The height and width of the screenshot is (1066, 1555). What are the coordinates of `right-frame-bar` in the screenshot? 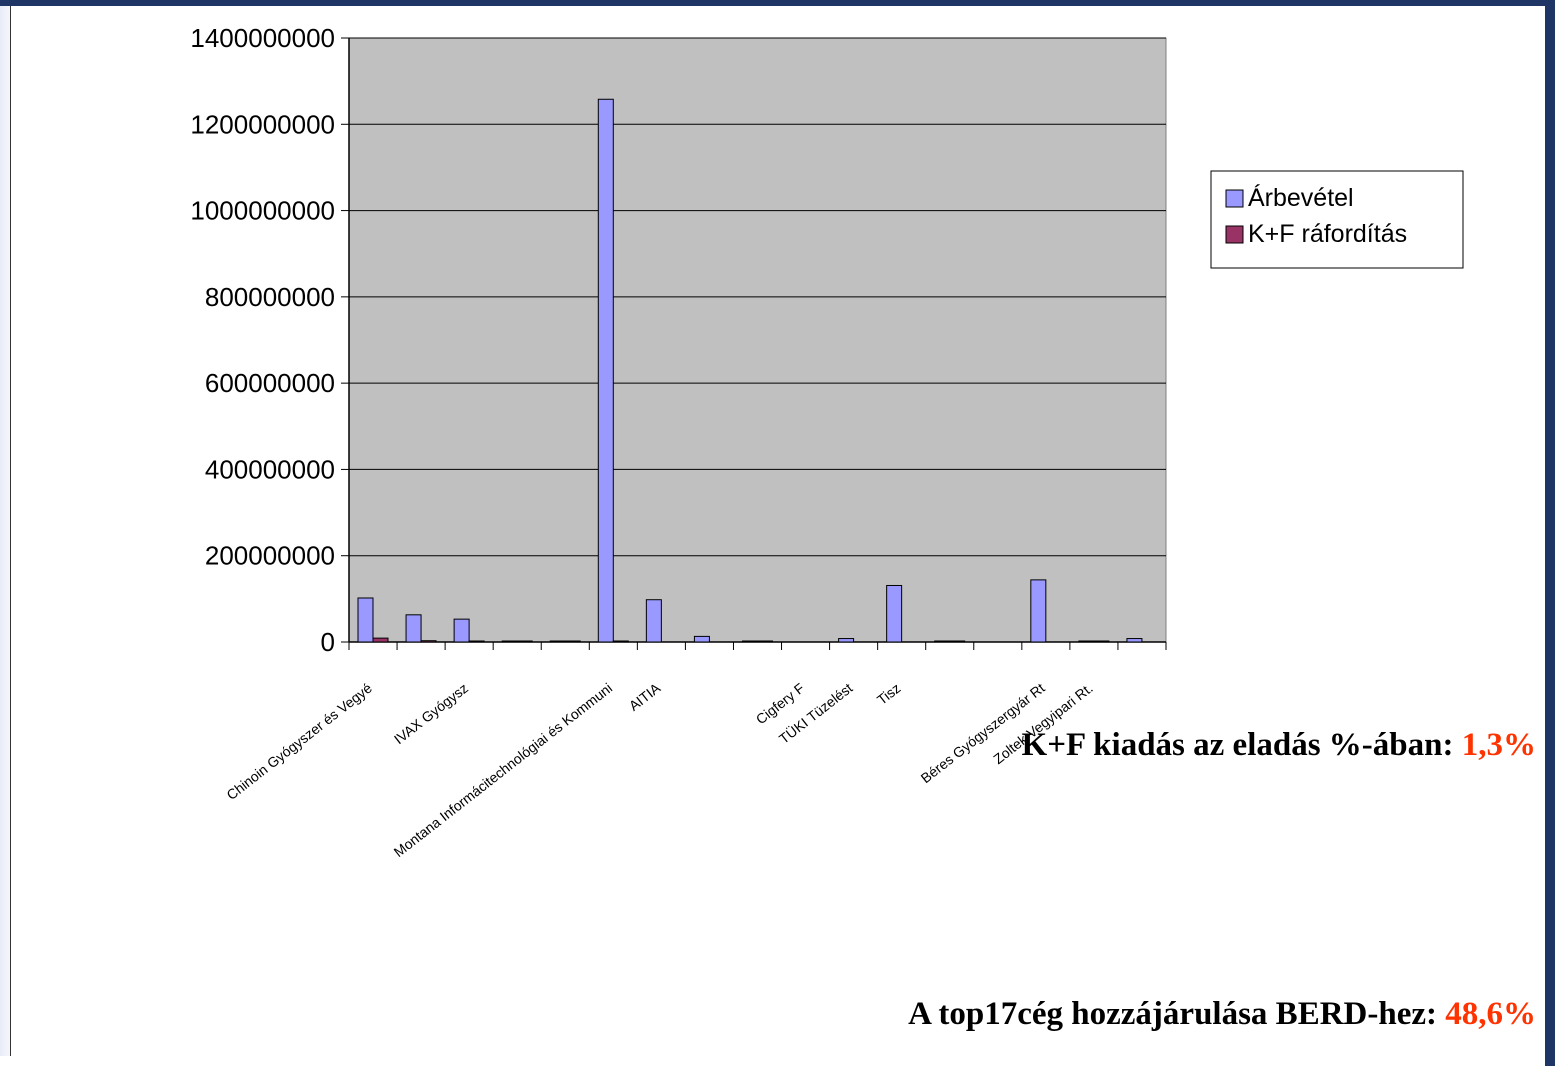 It's located at (1550, 536).